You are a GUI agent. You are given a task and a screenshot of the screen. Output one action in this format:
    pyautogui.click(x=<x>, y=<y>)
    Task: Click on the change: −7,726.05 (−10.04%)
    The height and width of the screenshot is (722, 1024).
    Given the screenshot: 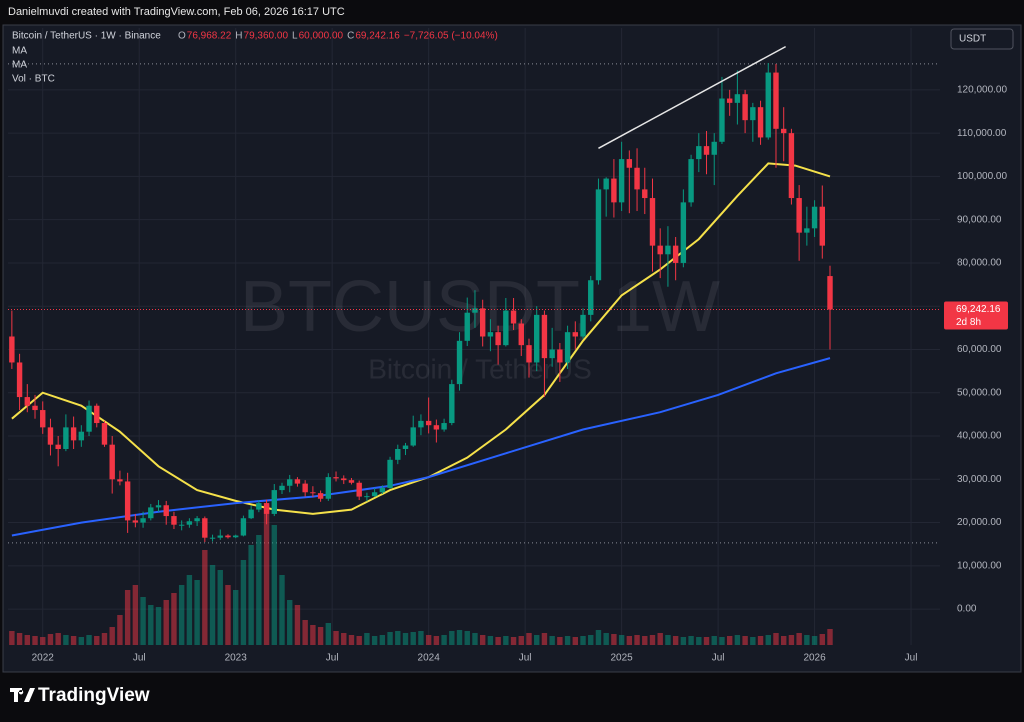 What is the action you would take?
    pyautogui.click(x=451, y=36)
    